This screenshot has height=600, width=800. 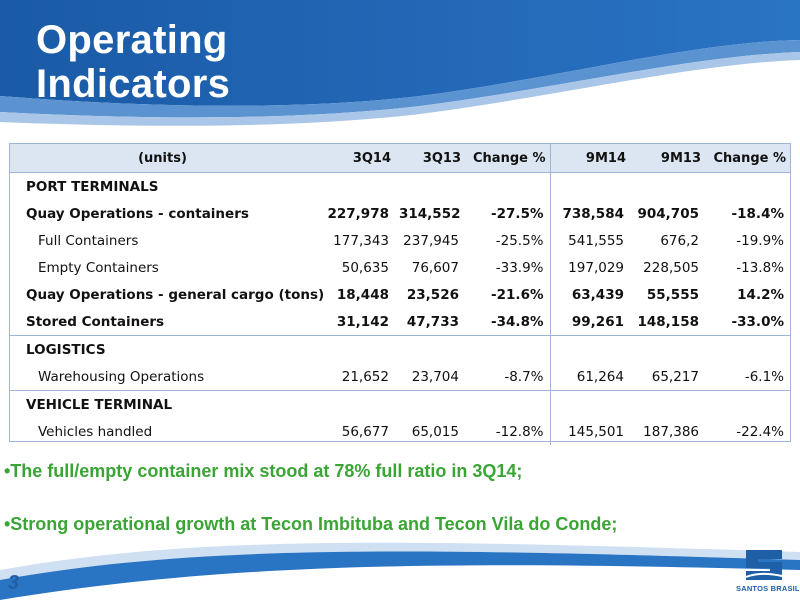 I want to click on table-cell: 23,526, so click(x=432, y=294).